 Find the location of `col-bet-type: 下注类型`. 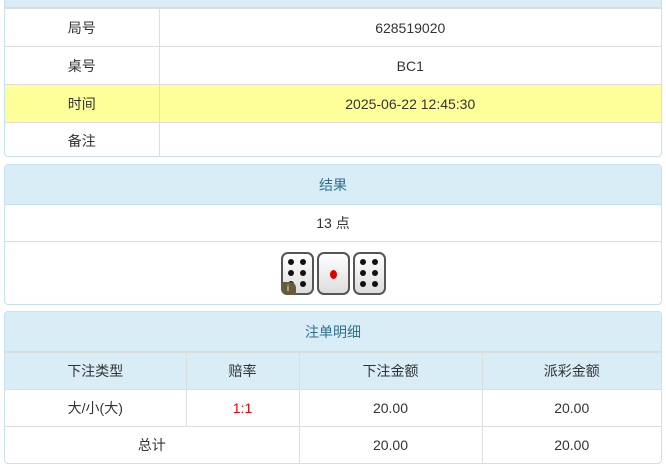

col-bet-type: 下注类型 is located at coordinates (96, 371).